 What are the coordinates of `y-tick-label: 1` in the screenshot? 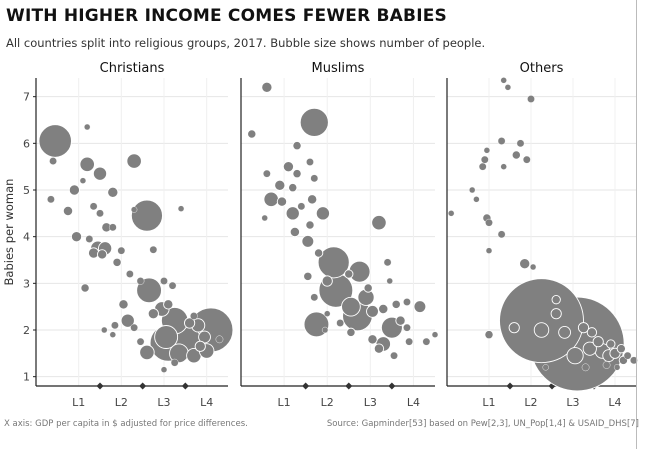 It's located at (26, 377).